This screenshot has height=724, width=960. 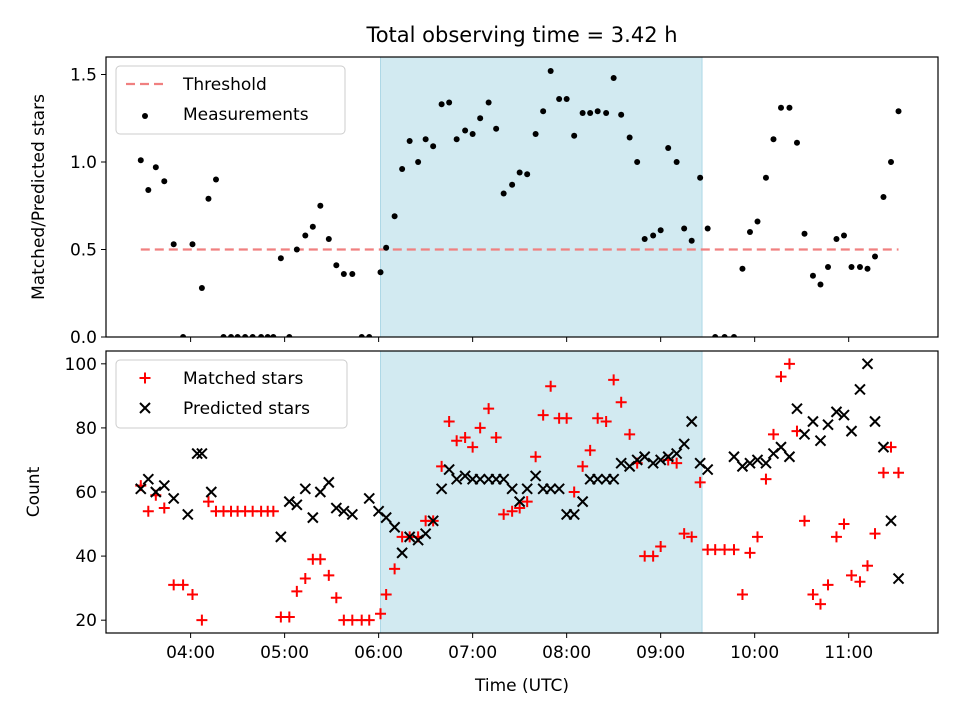 I want to click on y-tick-label: 20, so click(x=86, y=621).